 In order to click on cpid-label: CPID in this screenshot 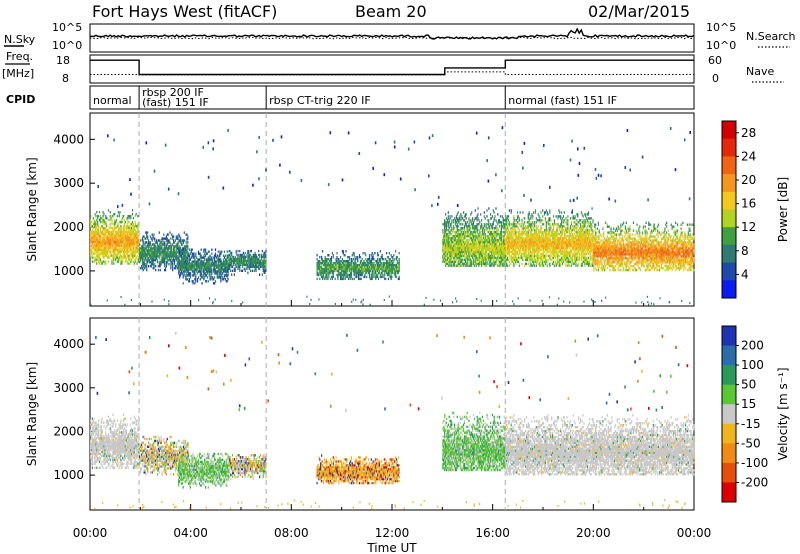, I will do `click(20, 99)`.